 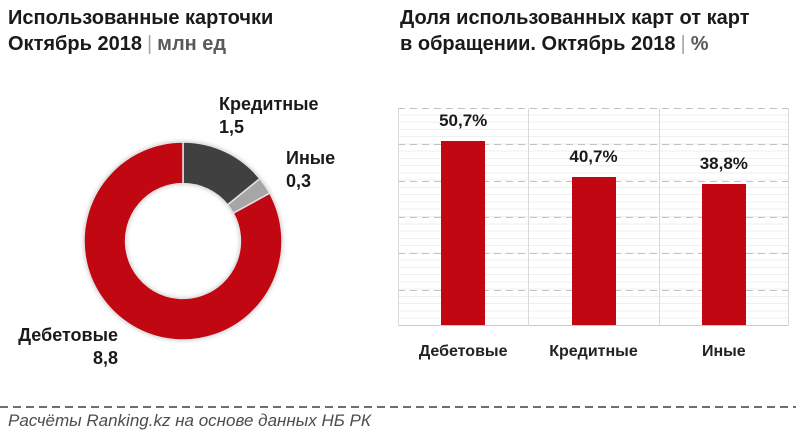 What do you see at coordinates (699, 44) in the screenshot?
I see `right-chart-unit: %` at bounding box center [699, 44].